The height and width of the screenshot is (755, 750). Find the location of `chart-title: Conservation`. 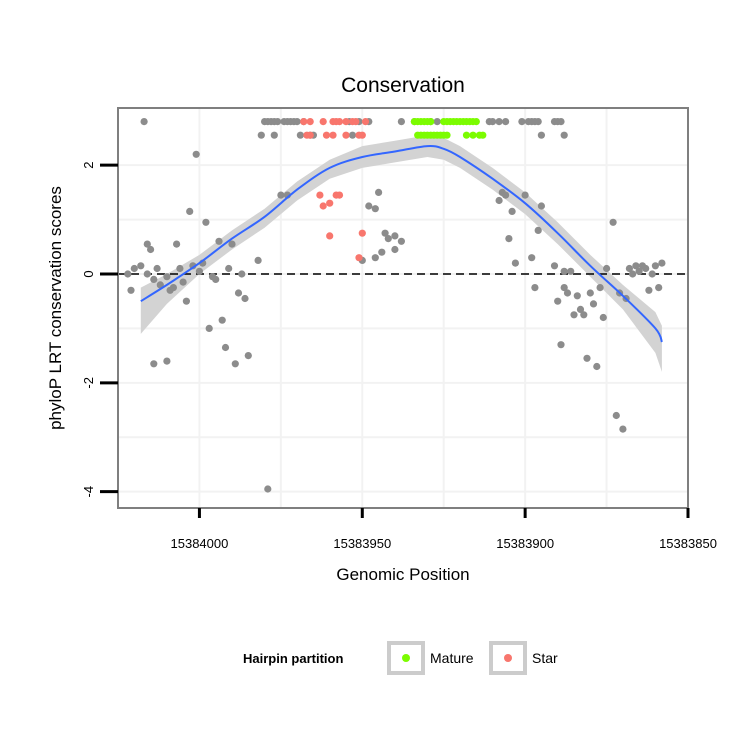

chart-title: Conservation is located at coordinates (403, 85).